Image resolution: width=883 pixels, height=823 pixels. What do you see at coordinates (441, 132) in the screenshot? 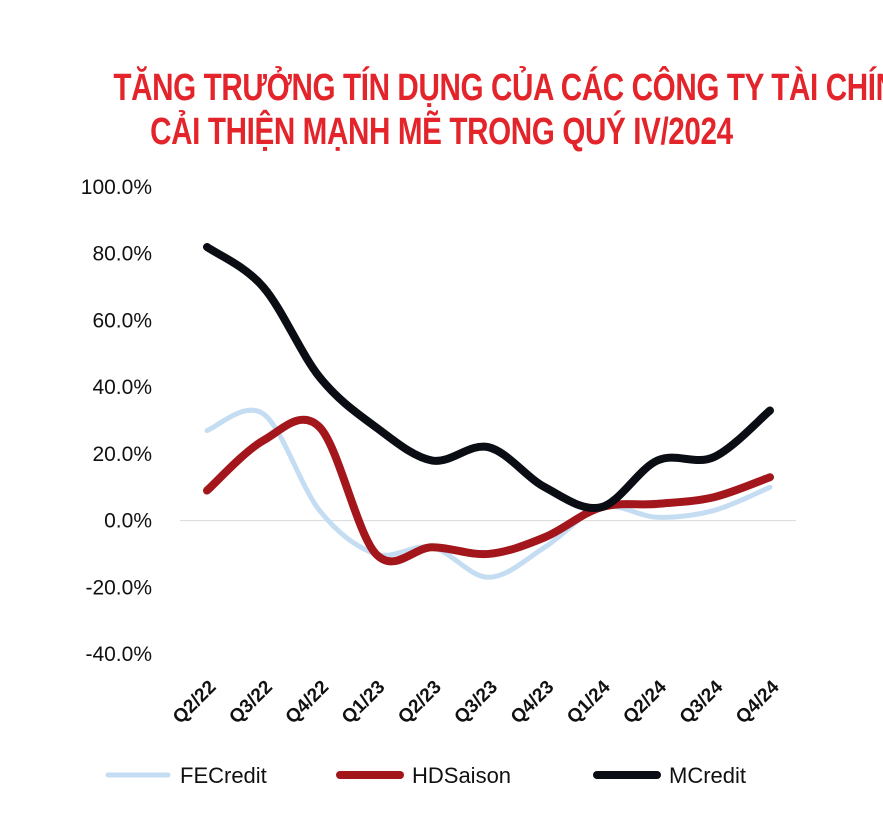
I see `chart-title-line-2: CẢI THIỆN MẠNH MẼ TRONG QUÝ IV/2024` at bounding box center [441, 132].